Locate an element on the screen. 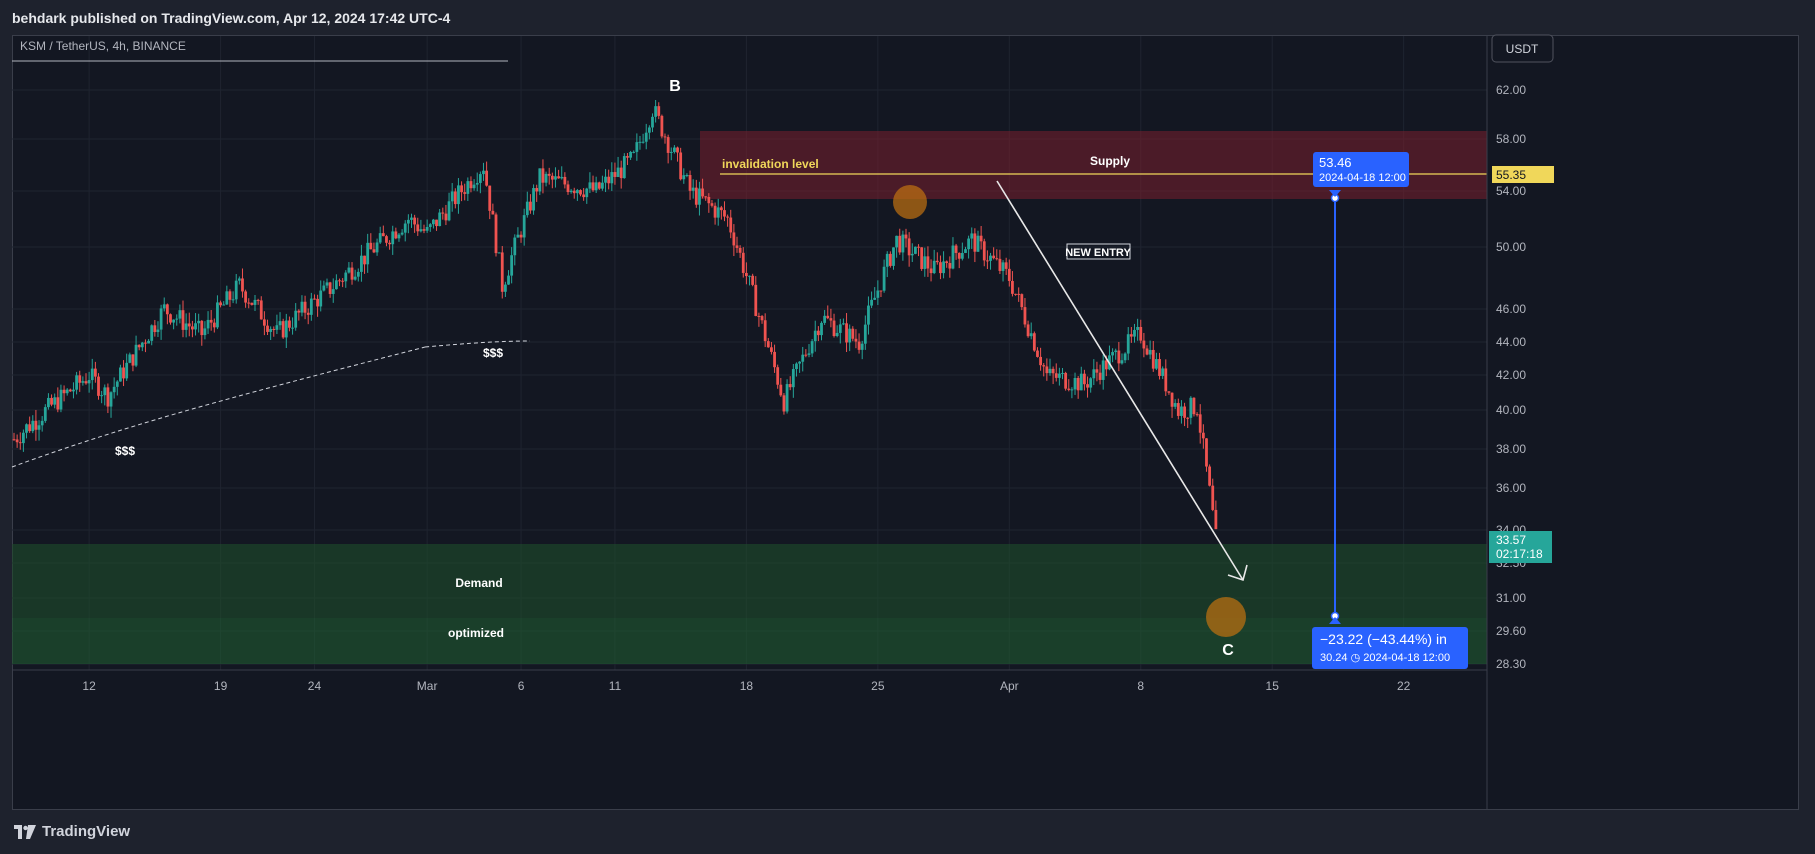 The height and width of the screenshot is (854, 1815). demand-zone is located at coordinates (749, 581).